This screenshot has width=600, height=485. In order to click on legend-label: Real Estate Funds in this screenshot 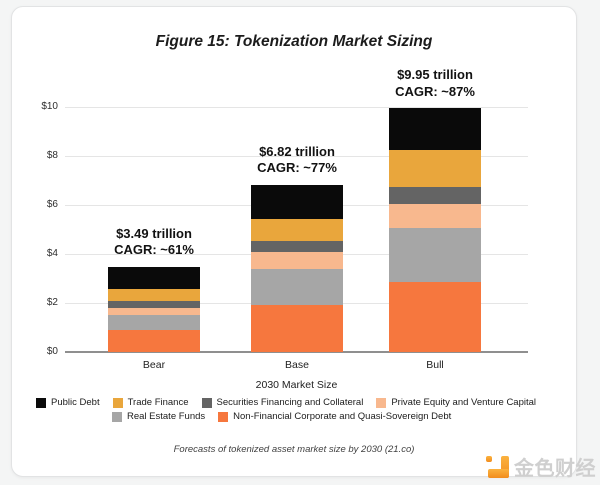, I will do `click(166, 416)`.